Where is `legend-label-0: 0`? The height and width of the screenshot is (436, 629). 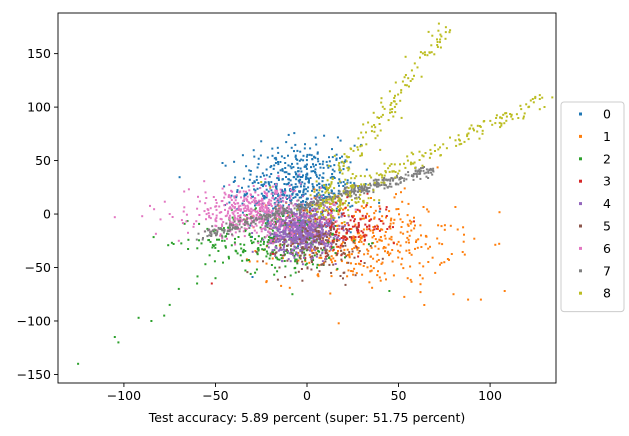
legend-label-0: 0 is located at coordinates (607, 114).